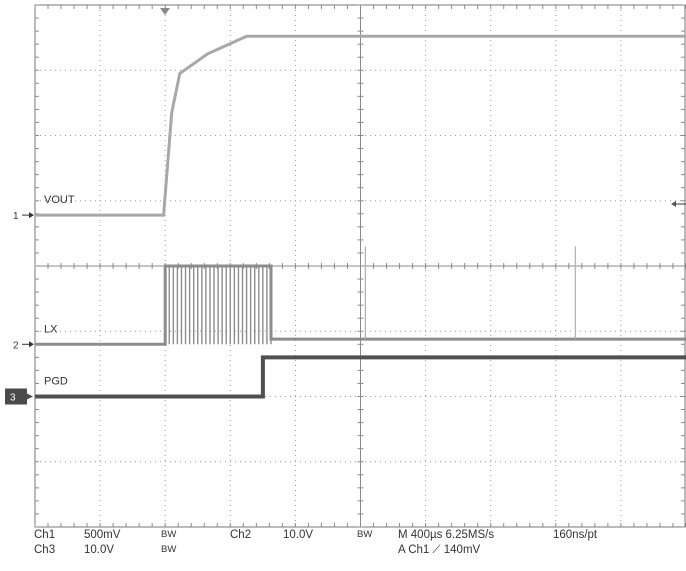 This screenshot has width=686, height=571. I want to click on ch2-scale: 10.0V, so click(298, 535).